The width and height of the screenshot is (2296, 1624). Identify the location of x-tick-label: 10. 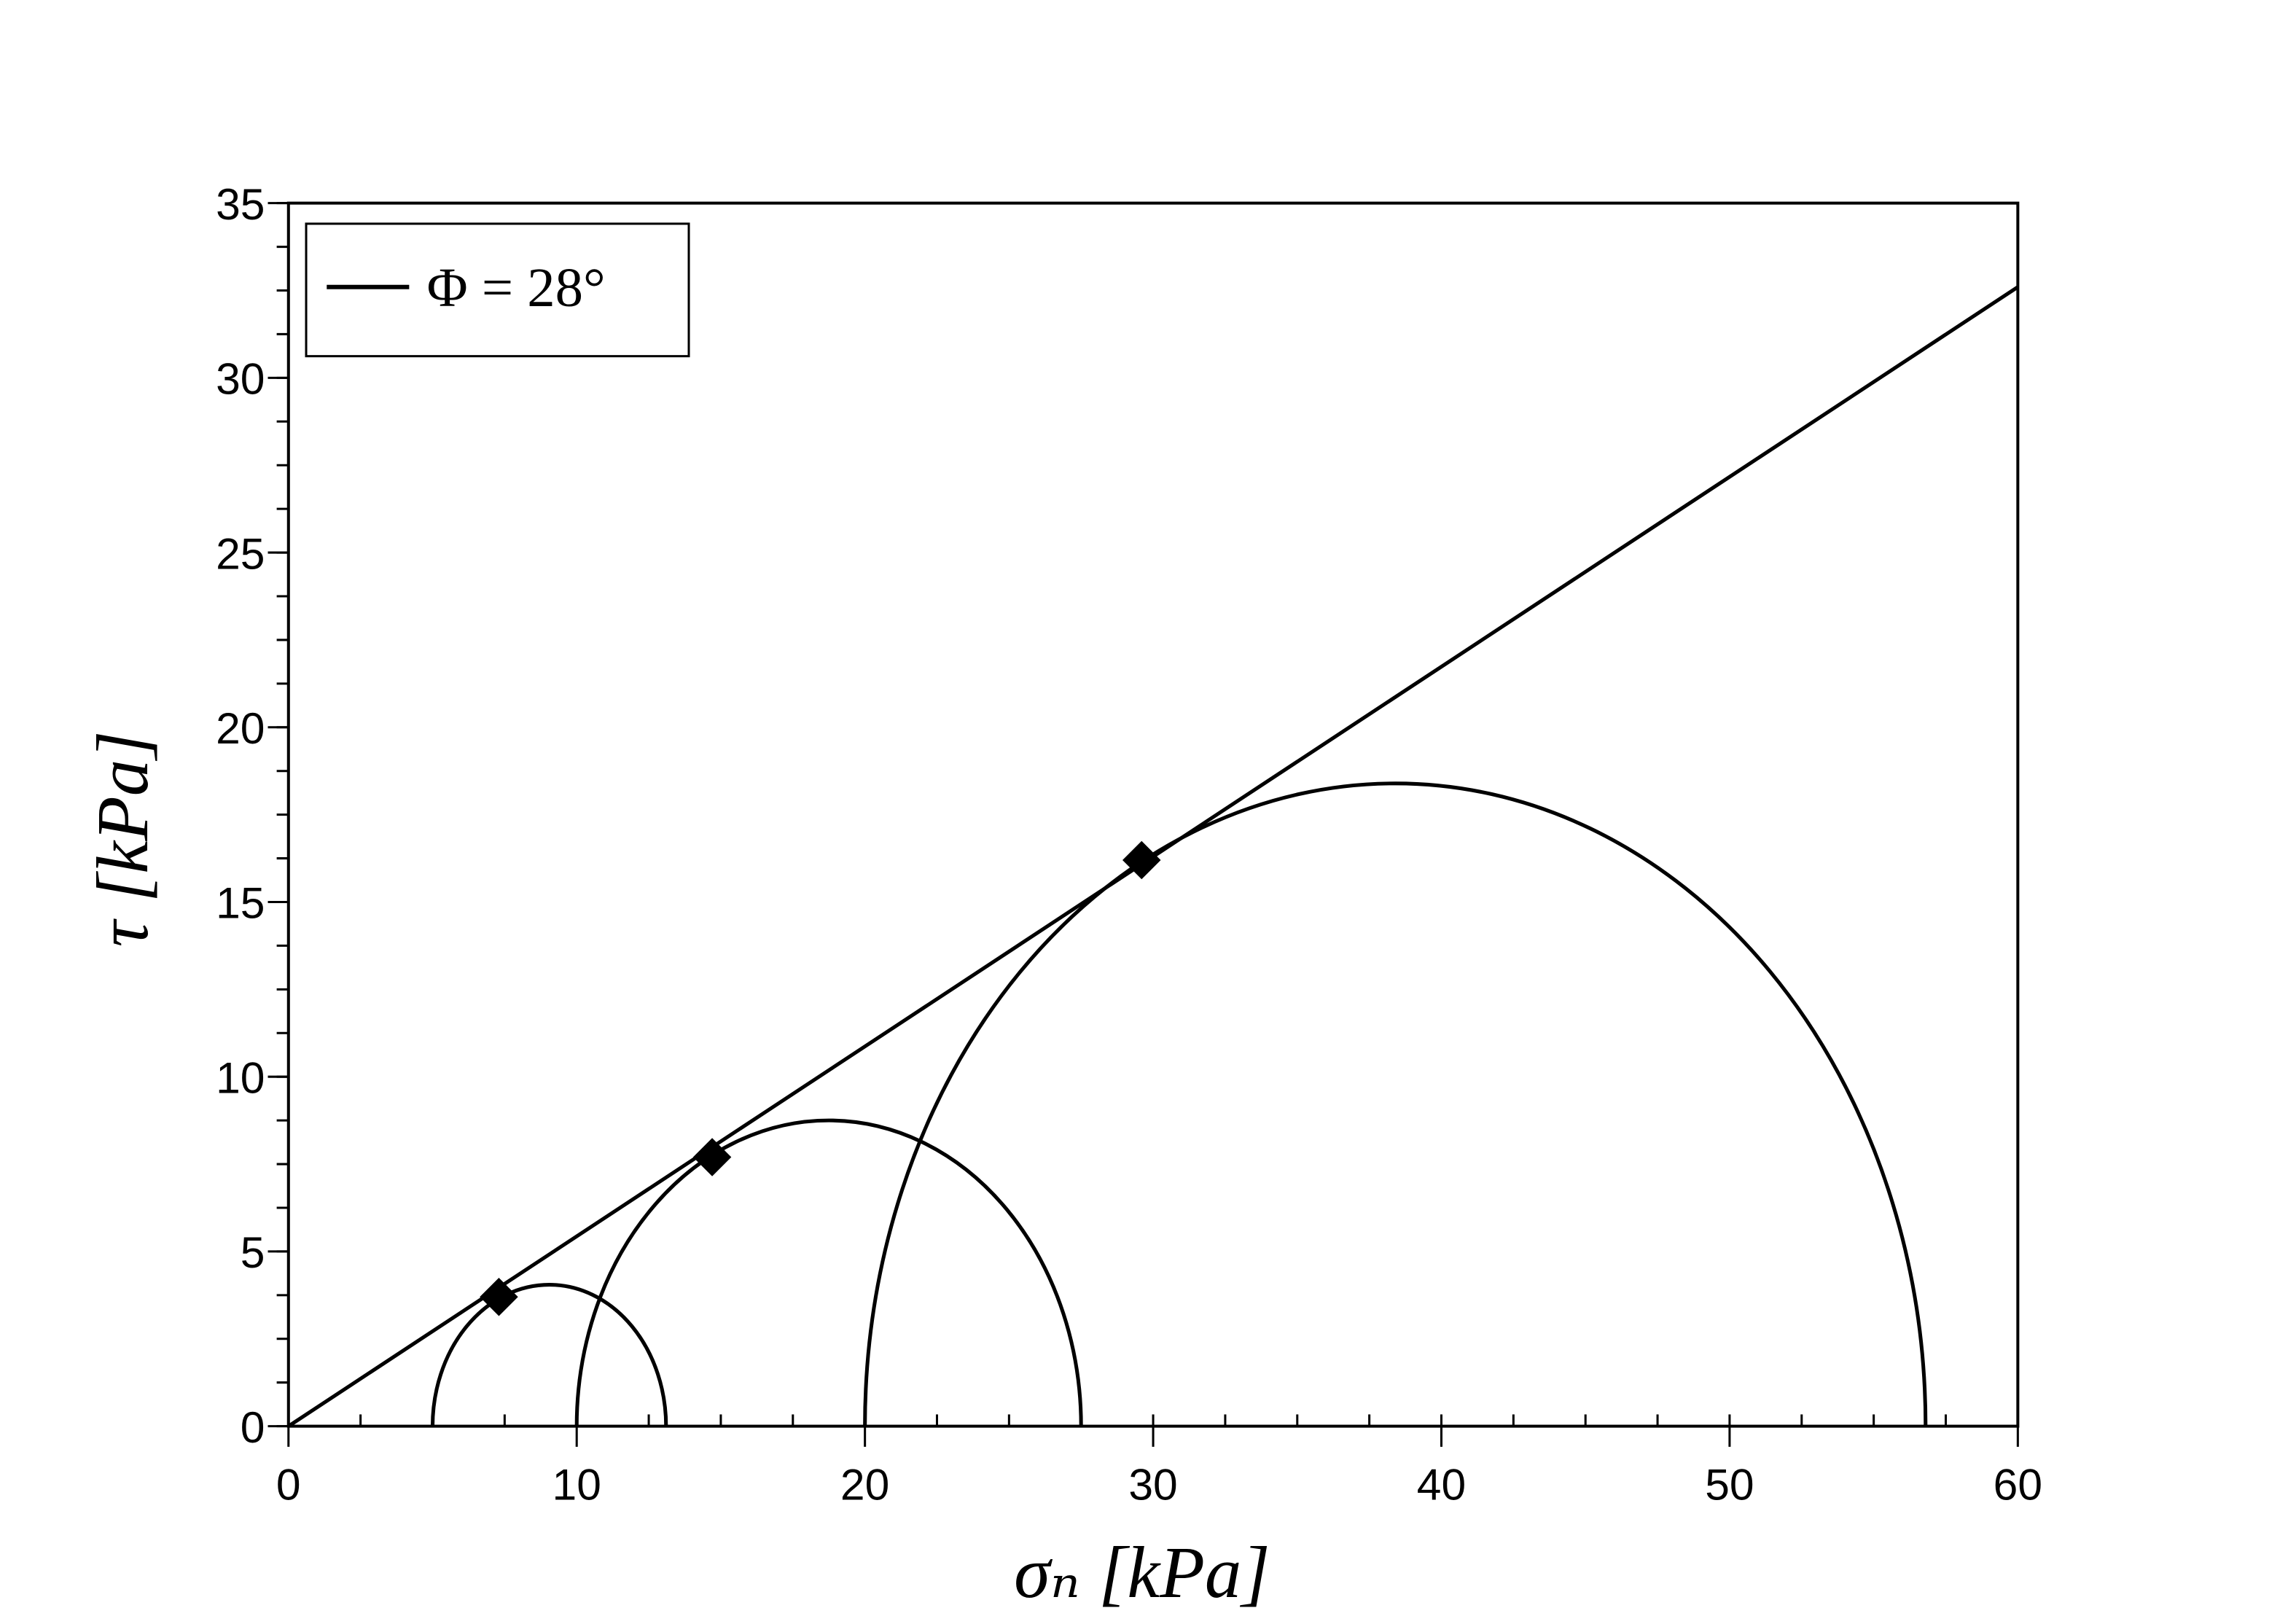
(577, 1485).